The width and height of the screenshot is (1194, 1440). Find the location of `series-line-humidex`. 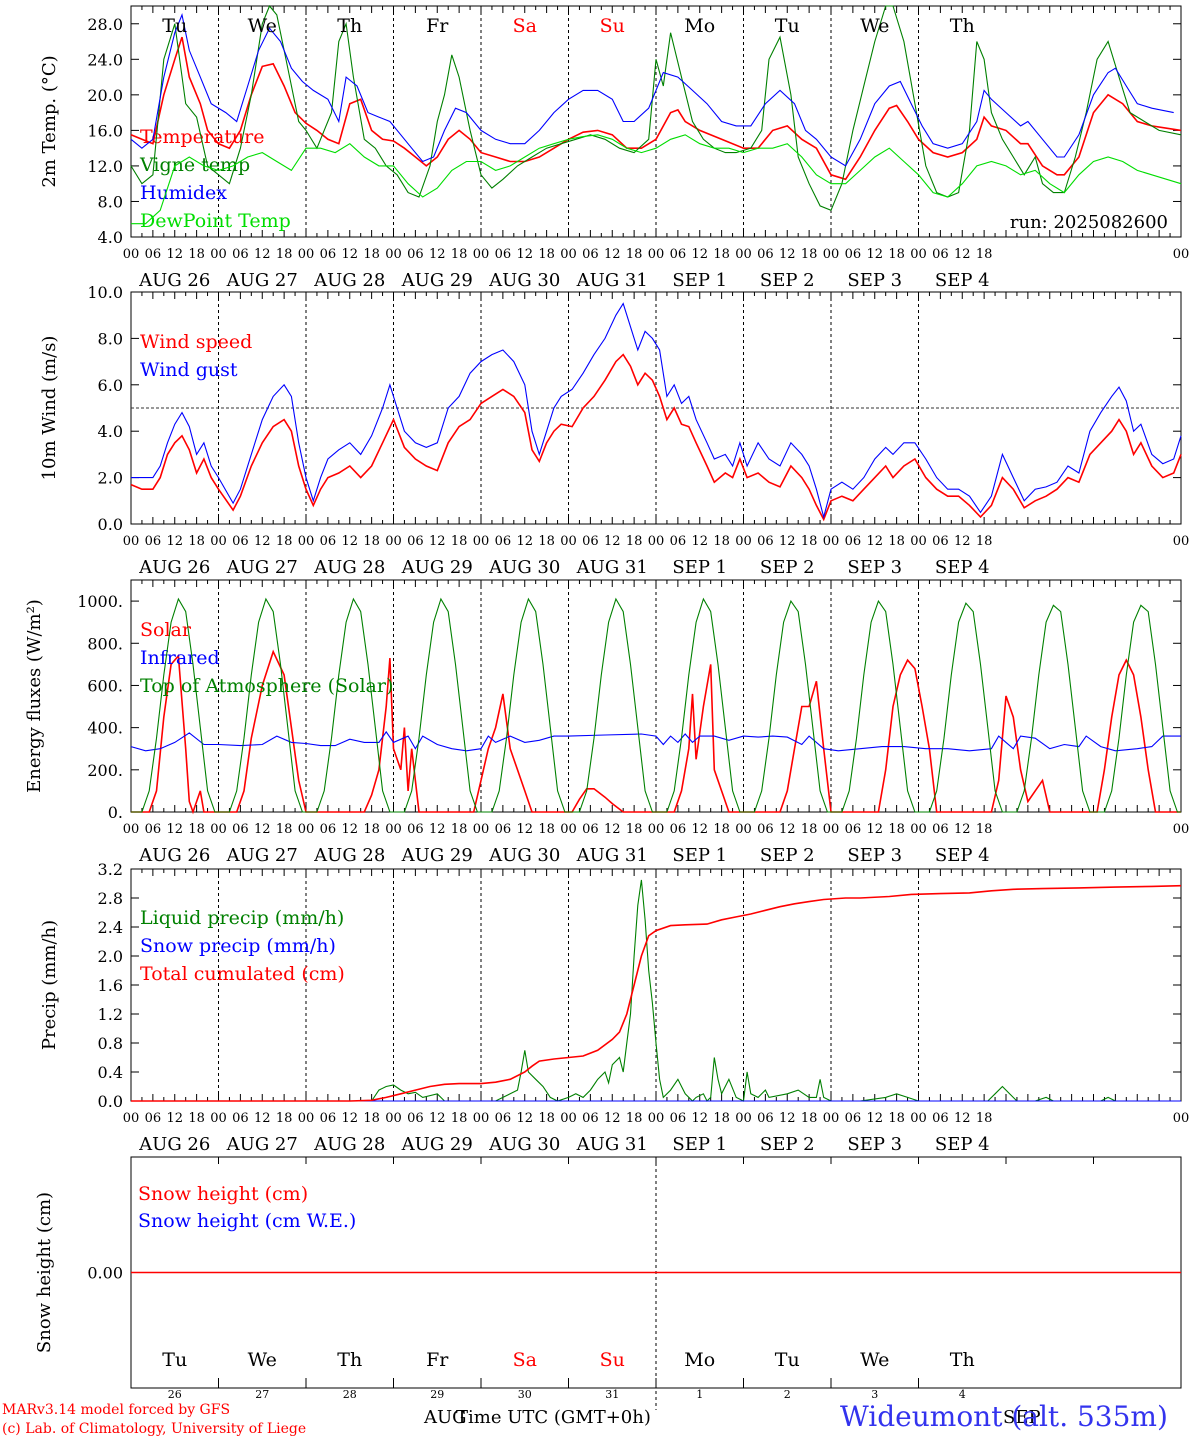

series-line-humidex is located at coordinates (652, 90).